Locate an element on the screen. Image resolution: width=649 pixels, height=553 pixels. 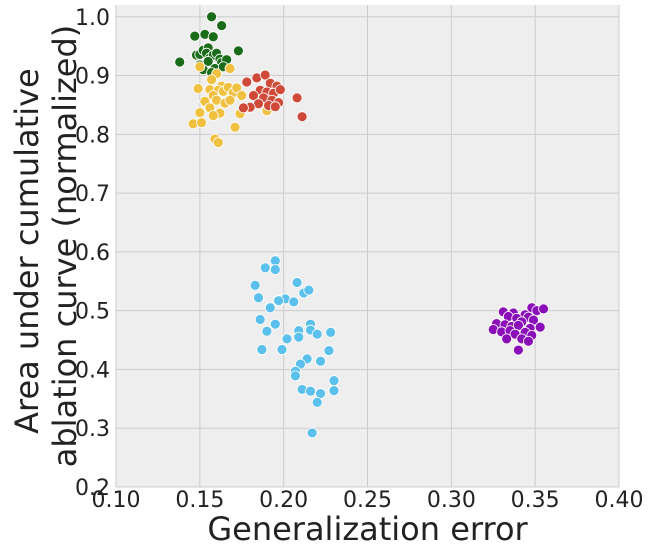
y-tick-label: 0.3 is located at coordinates (92, 429).